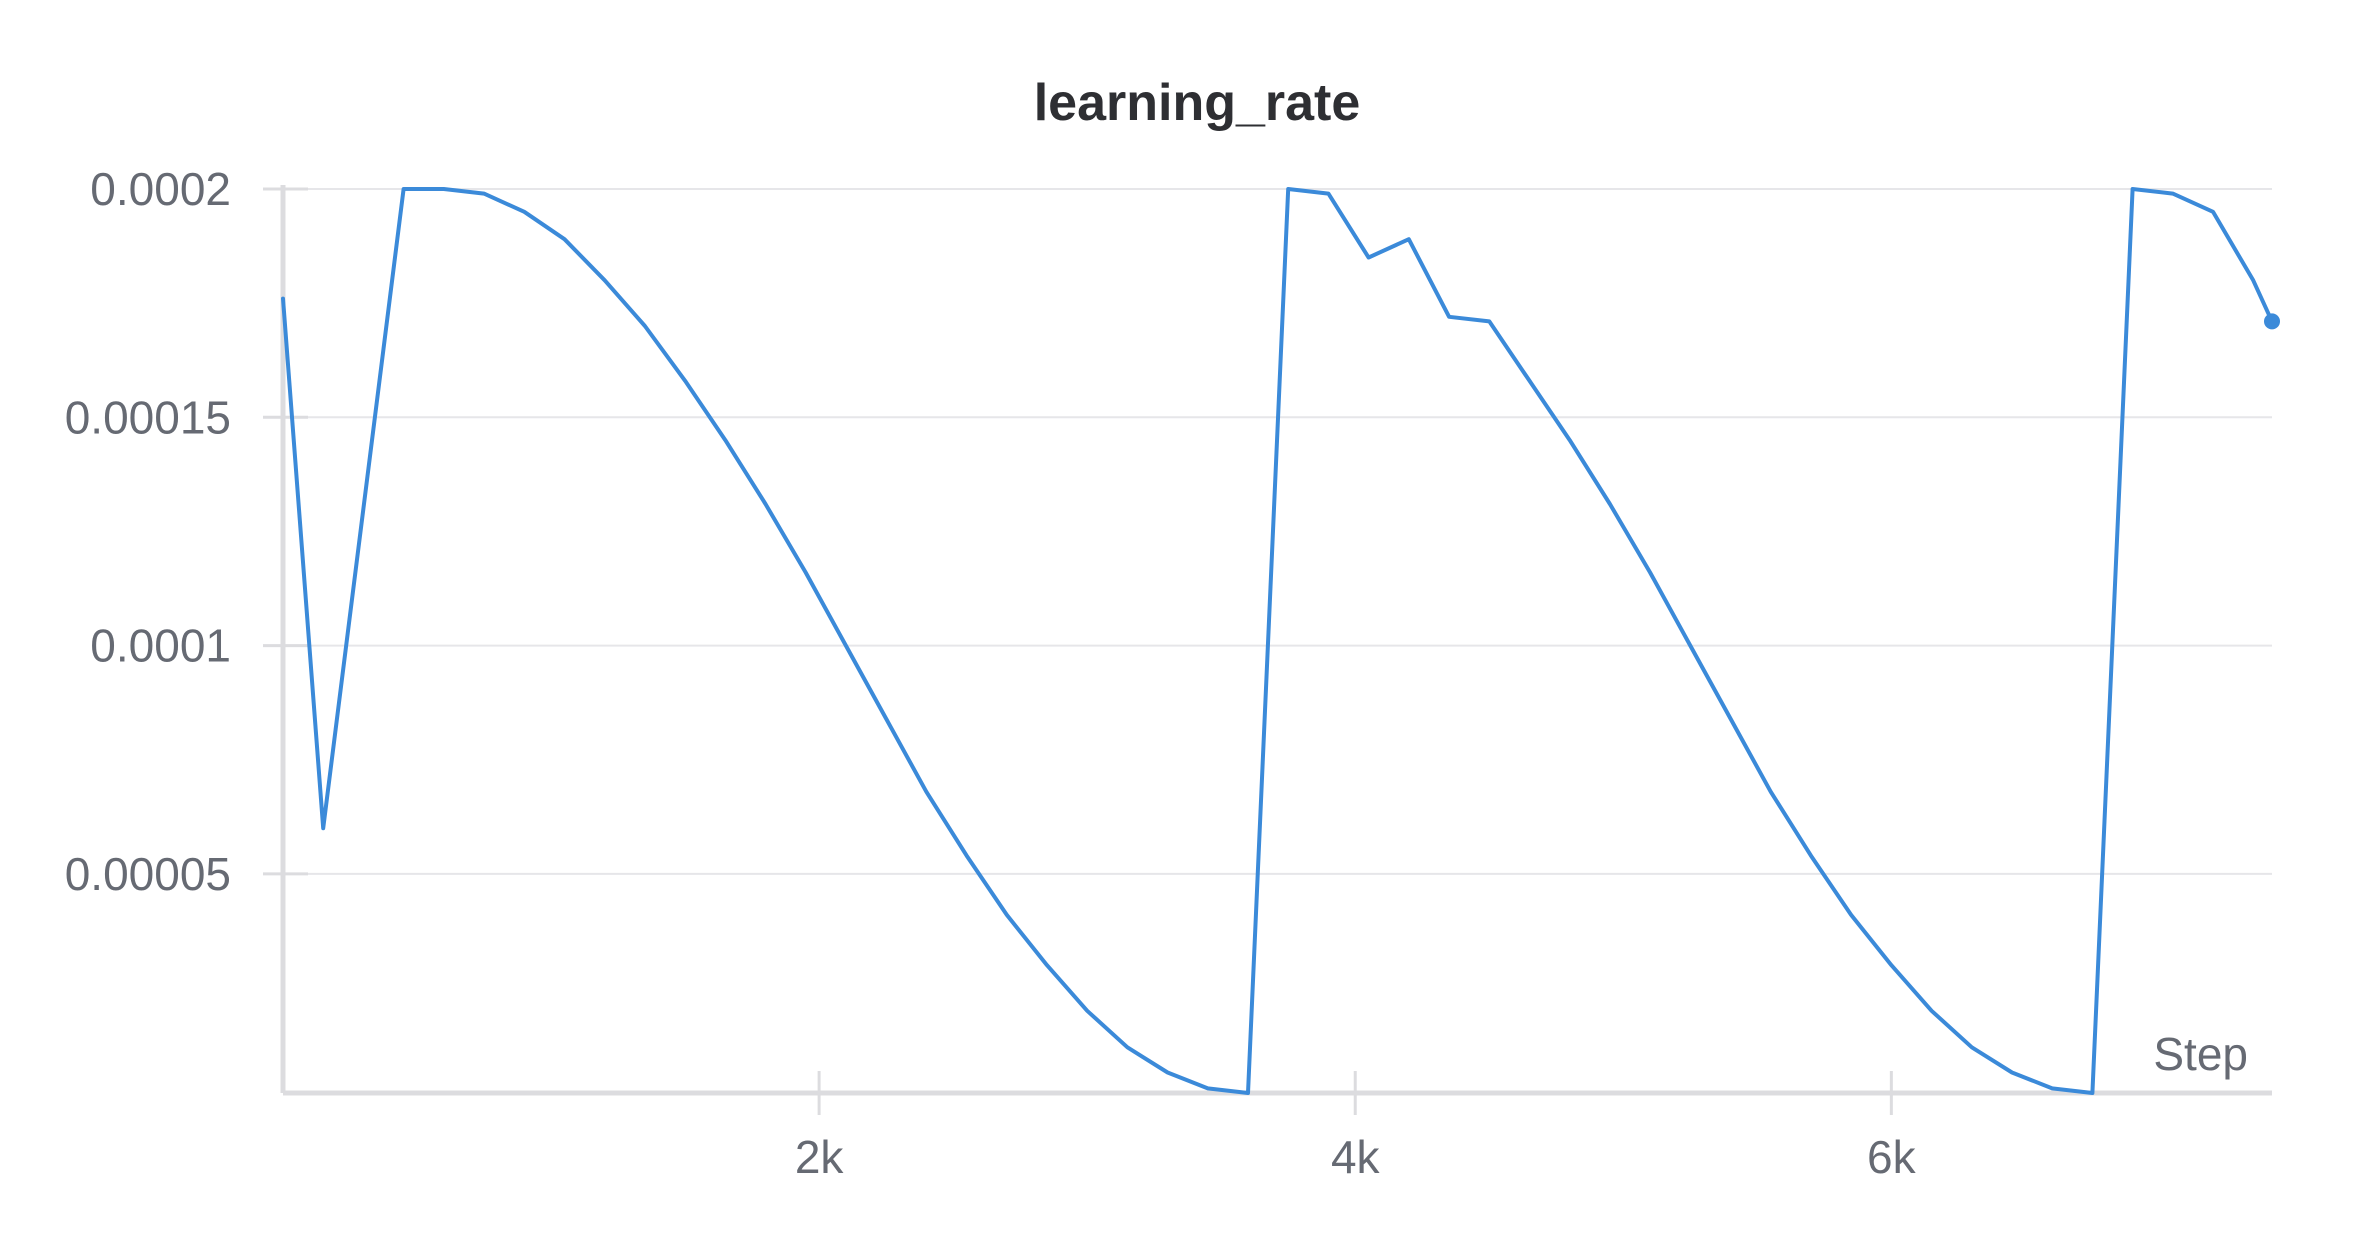 The width and height of the screenshot is (2370, 1245). I want to click on chart-title: learning_rate, so click(1197, 103).